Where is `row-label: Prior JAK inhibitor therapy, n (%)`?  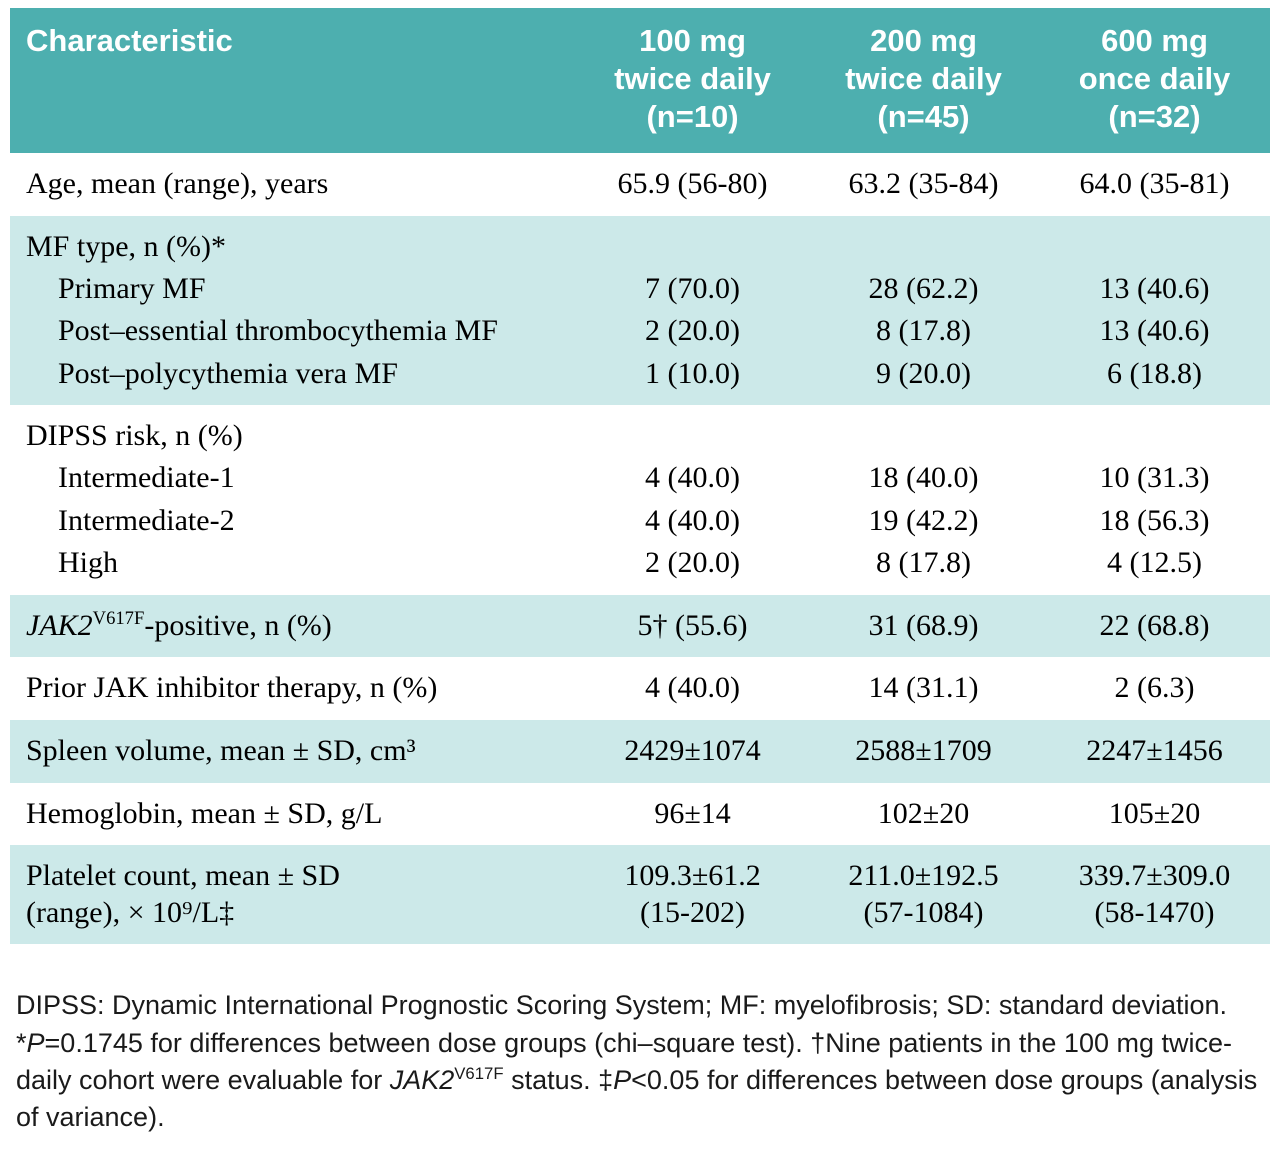 row-label: Prior JAK inhibitor therapy, n (%) is located at coordinates (232, 688).